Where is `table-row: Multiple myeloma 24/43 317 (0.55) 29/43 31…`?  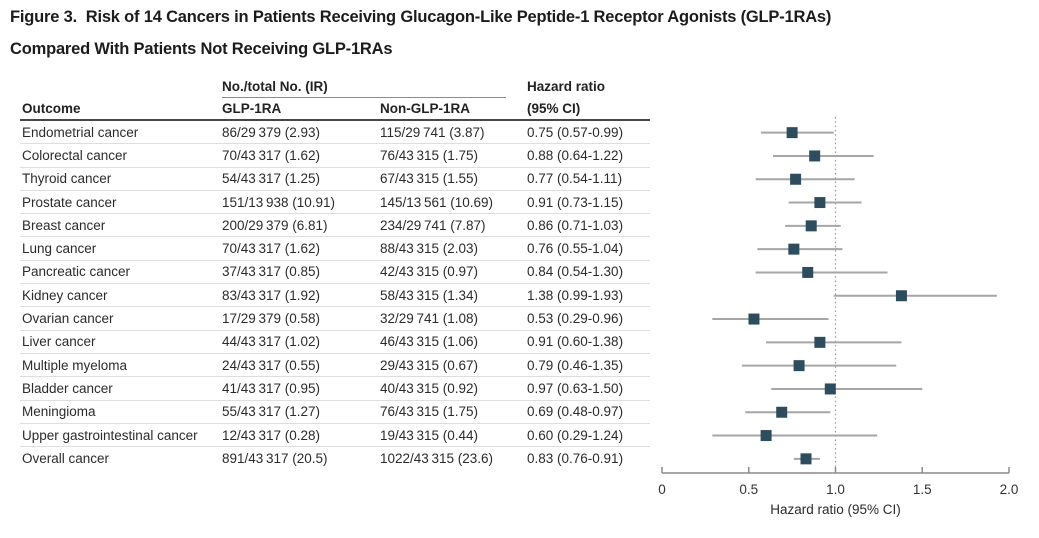 table-row: Multiple myeloma 24/43 317 (0.55) 29/43 31… is located at coordinates (335, 366).